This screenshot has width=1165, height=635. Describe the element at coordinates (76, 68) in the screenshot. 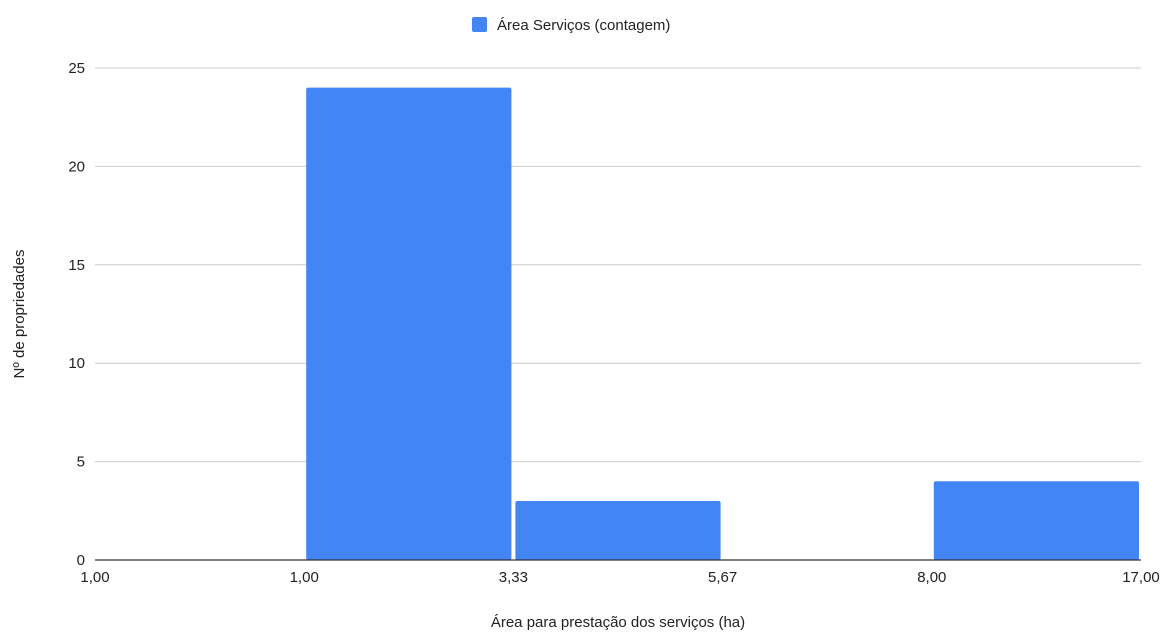

I see `y-tick-label: 25` at that location.